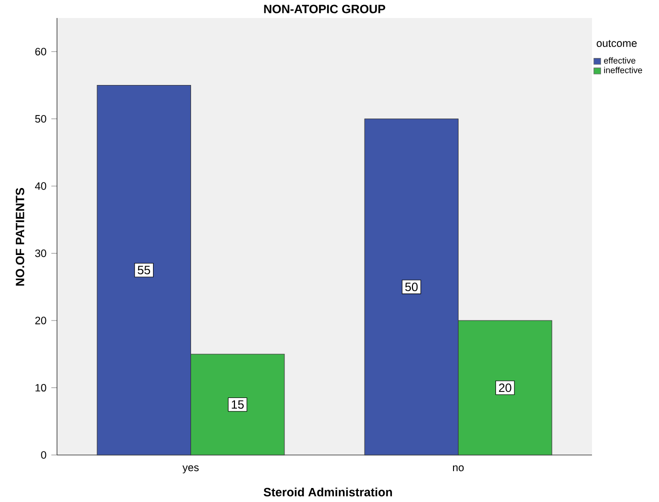 The height and width of the screenshot is (502, 659). What do you see at coordinates (40, 52) in the screenshot?
I see `y-tick-label: 60` at bounding box center [40, 52].